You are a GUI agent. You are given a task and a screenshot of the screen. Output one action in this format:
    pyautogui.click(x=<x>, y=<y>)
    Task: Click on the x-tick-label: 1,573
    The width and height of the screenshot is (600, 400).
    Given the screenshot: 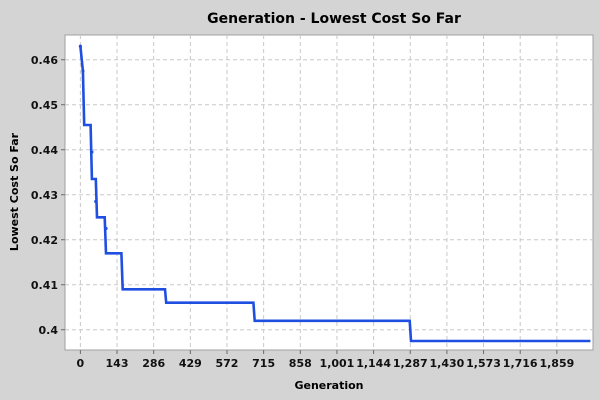 What is the action you would take?
    pyautogui.click(x=483, y=363)
    